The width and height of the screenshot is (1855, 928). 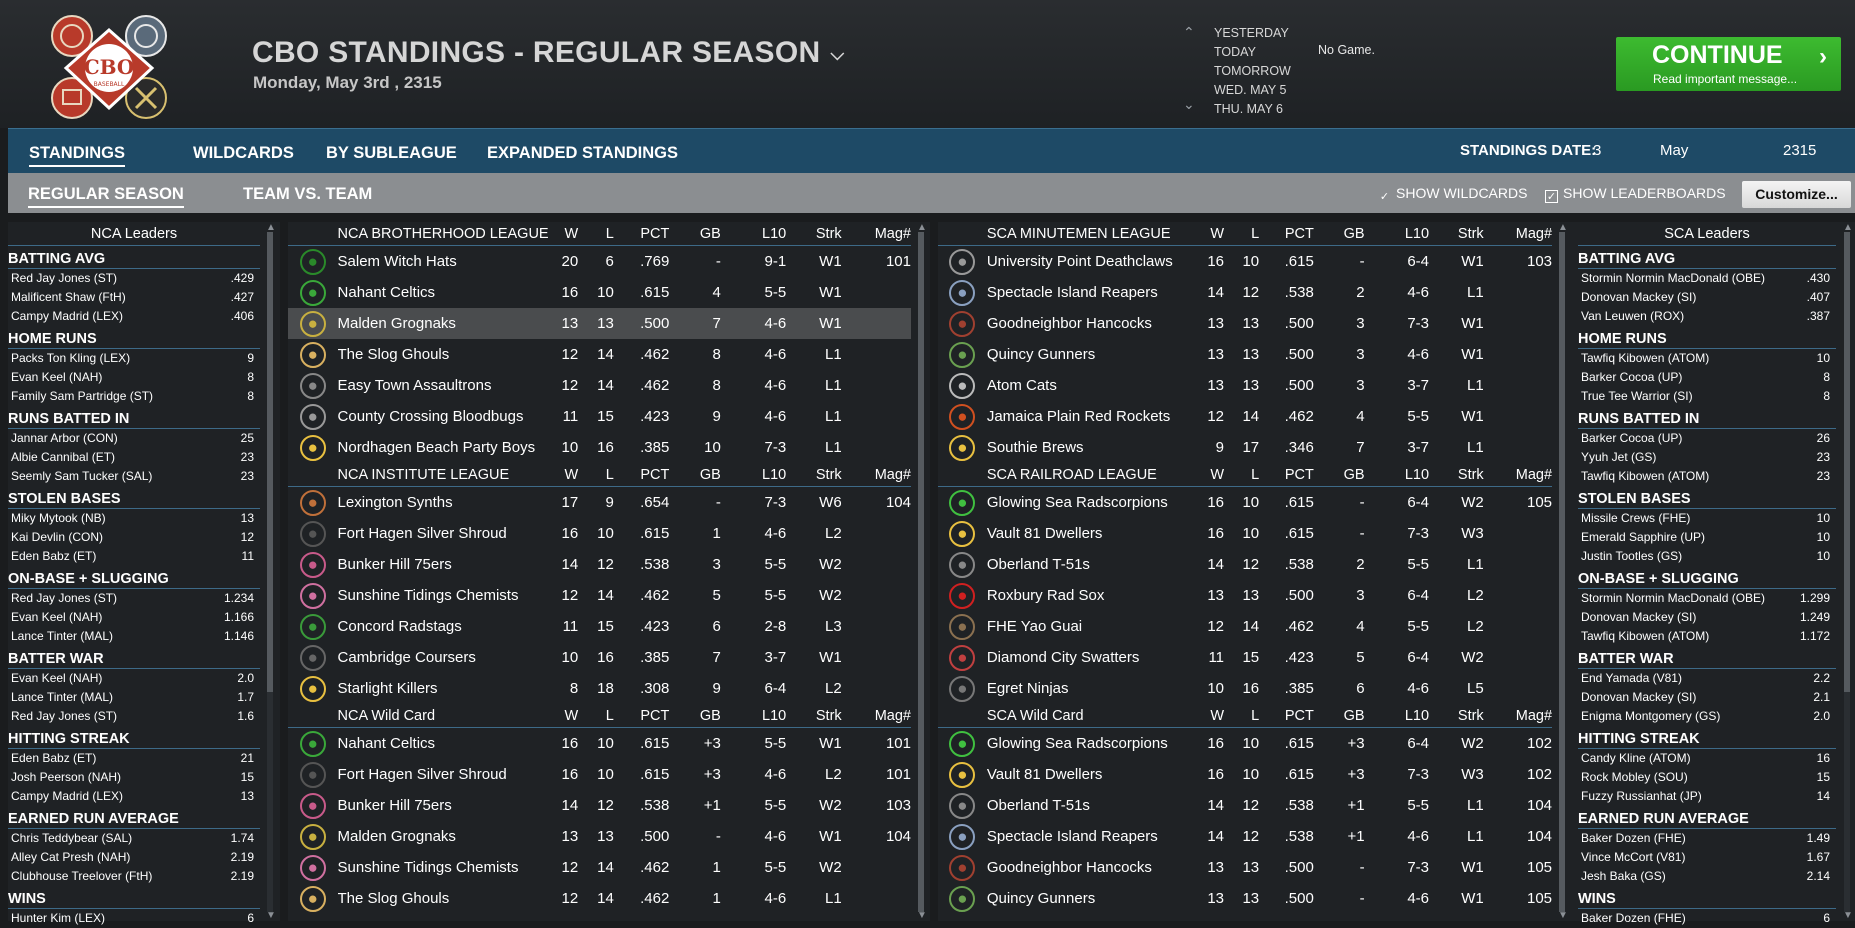 What do you see at coordinates (1063, 657) in the screenshot?
I see `team-name: Diamond City Swatters` at bounding box center [1063, 657].